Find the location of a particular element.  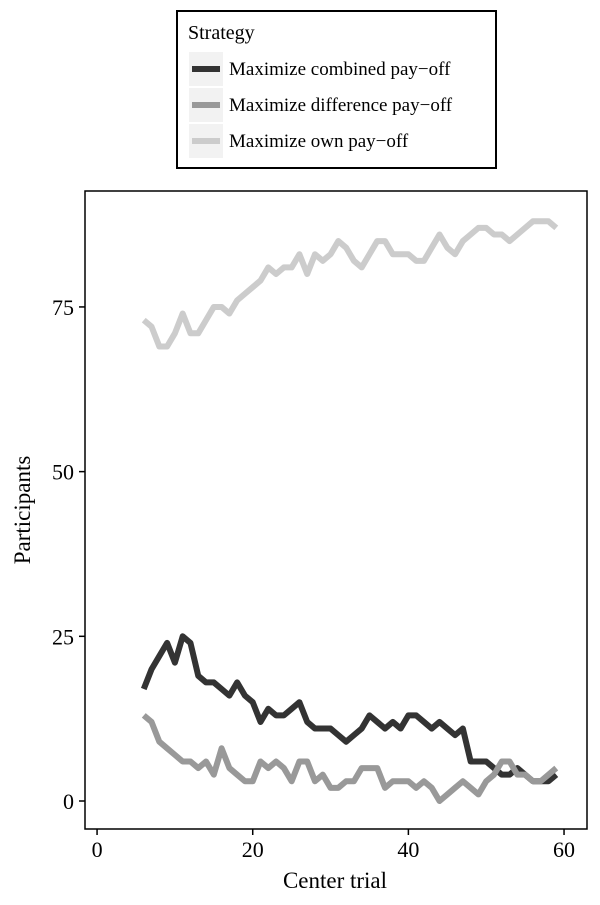

legend-title: Strategy is located at coordinates (221, 33).